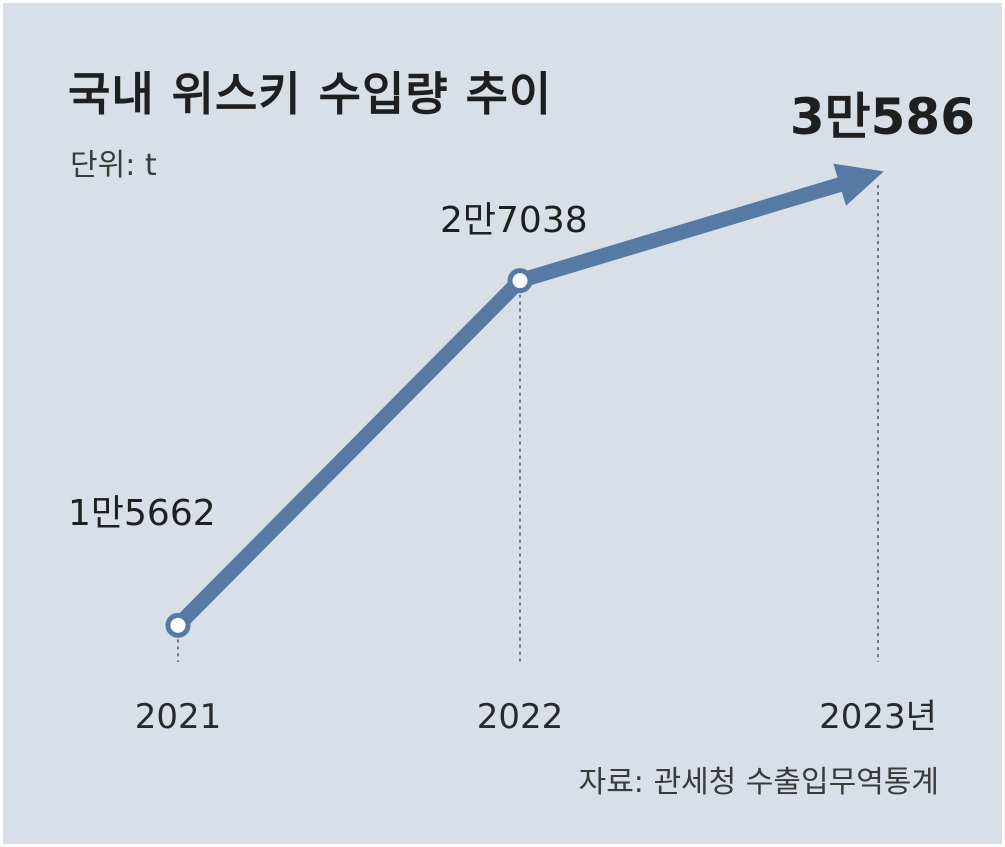 The image size is (1005, 847). What do you see at coordinates (758, 782) in the screenshot?
I see `source-note: 자료: 관세청 수출입무역통계` at bounding box center [758, 782].